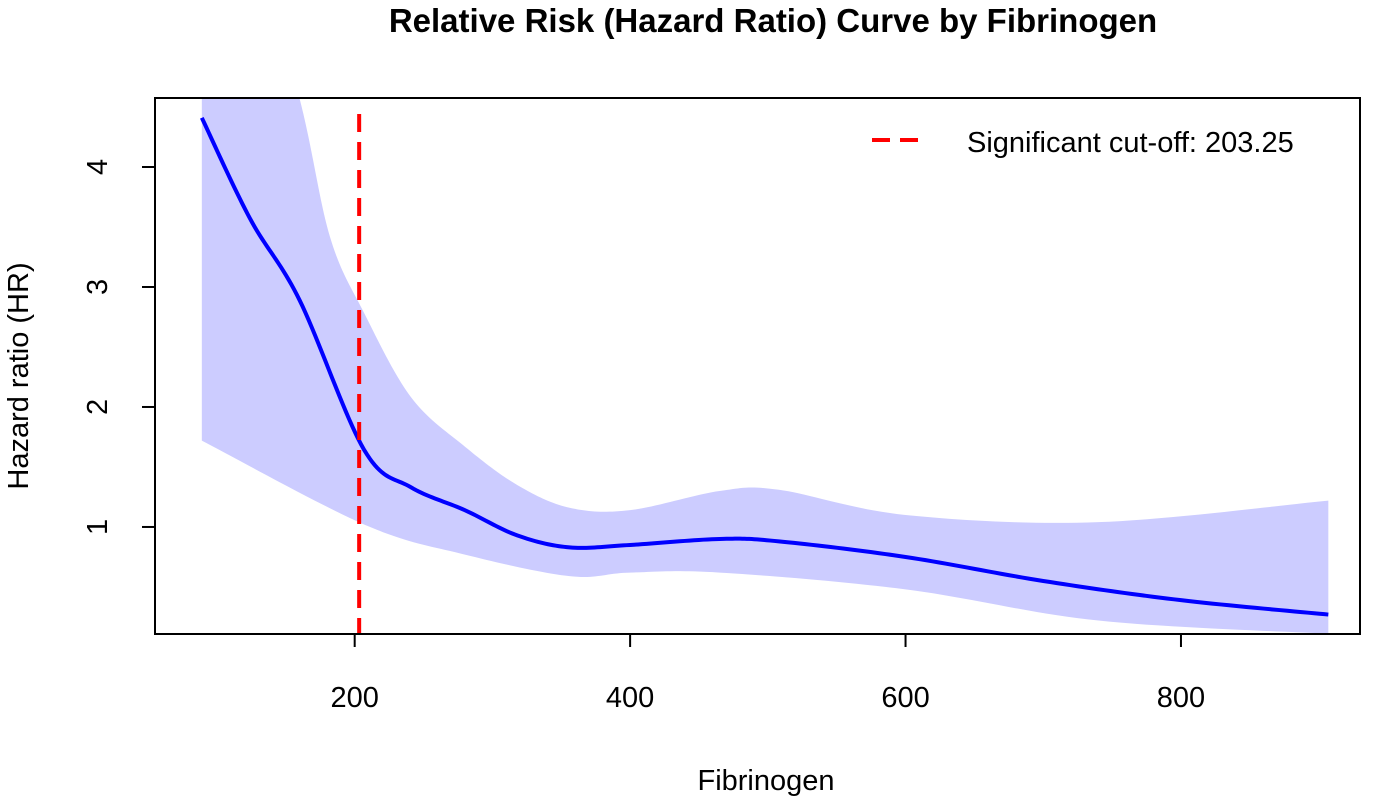  I want to click on y-tick-label: 2, so click(98, 407).